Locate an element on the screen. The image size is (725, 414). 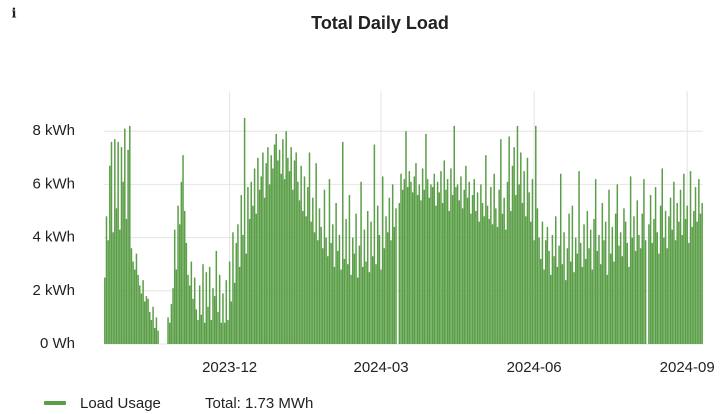
x-tick-label: 2024-09 is located at coordinates (687, 367).